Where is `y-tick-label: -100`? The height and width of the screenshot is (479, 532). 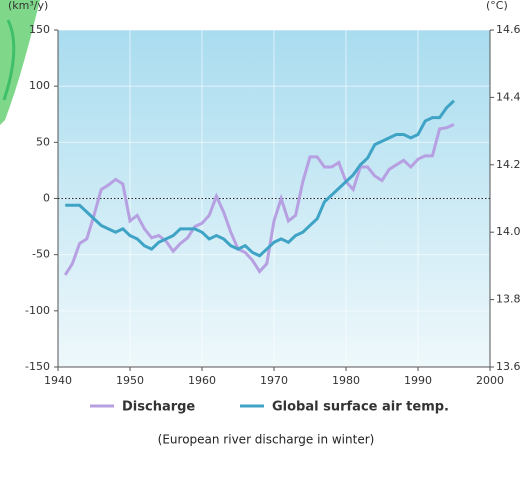
y-tick-label: -100 is located at coordinates (37, 310).